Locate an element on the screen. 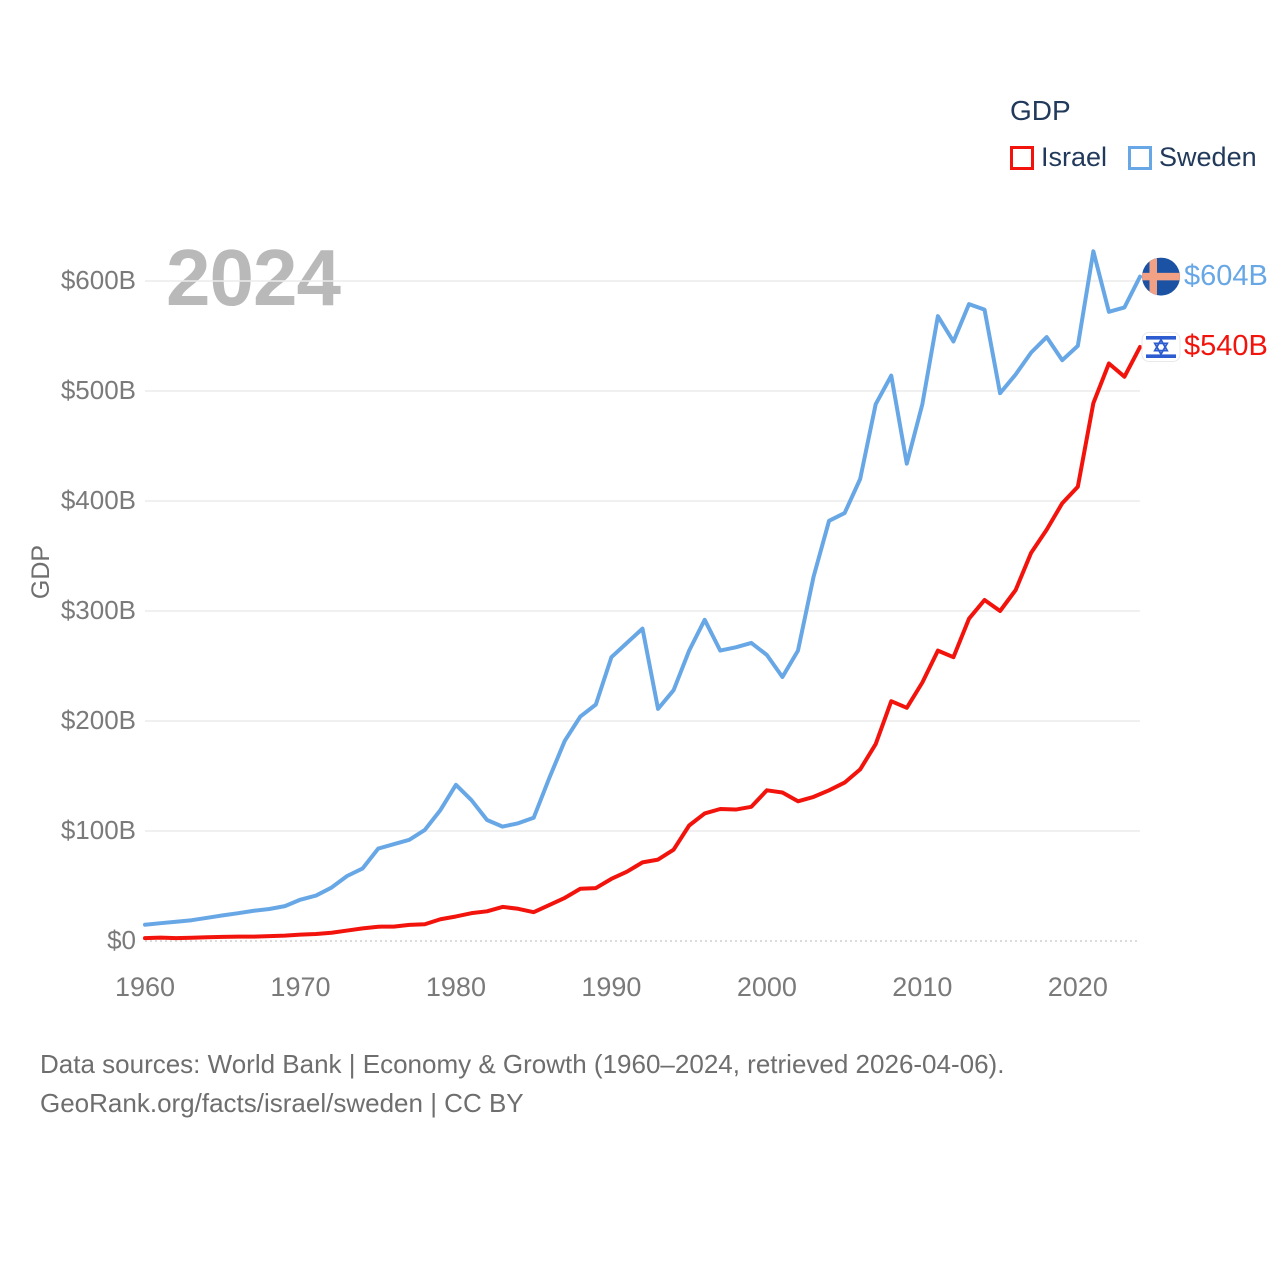  legend-title: GDP is located at coordinates (1040, 110).